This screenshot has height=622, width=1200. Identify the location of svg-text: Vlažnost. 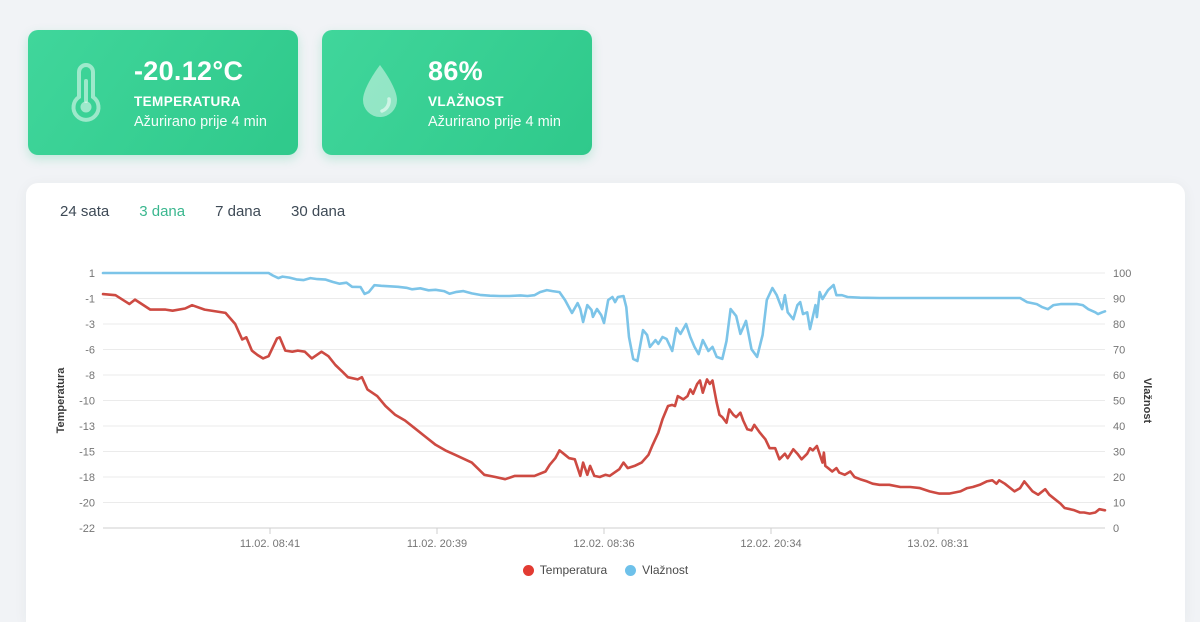
(1147, 401).